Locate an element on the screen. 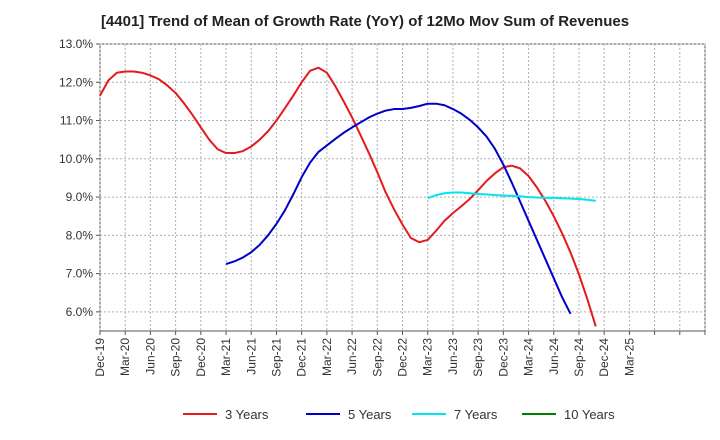 The image size is (720, 440). y-tick-label: 7.0% is located at coordinates (80, 274).